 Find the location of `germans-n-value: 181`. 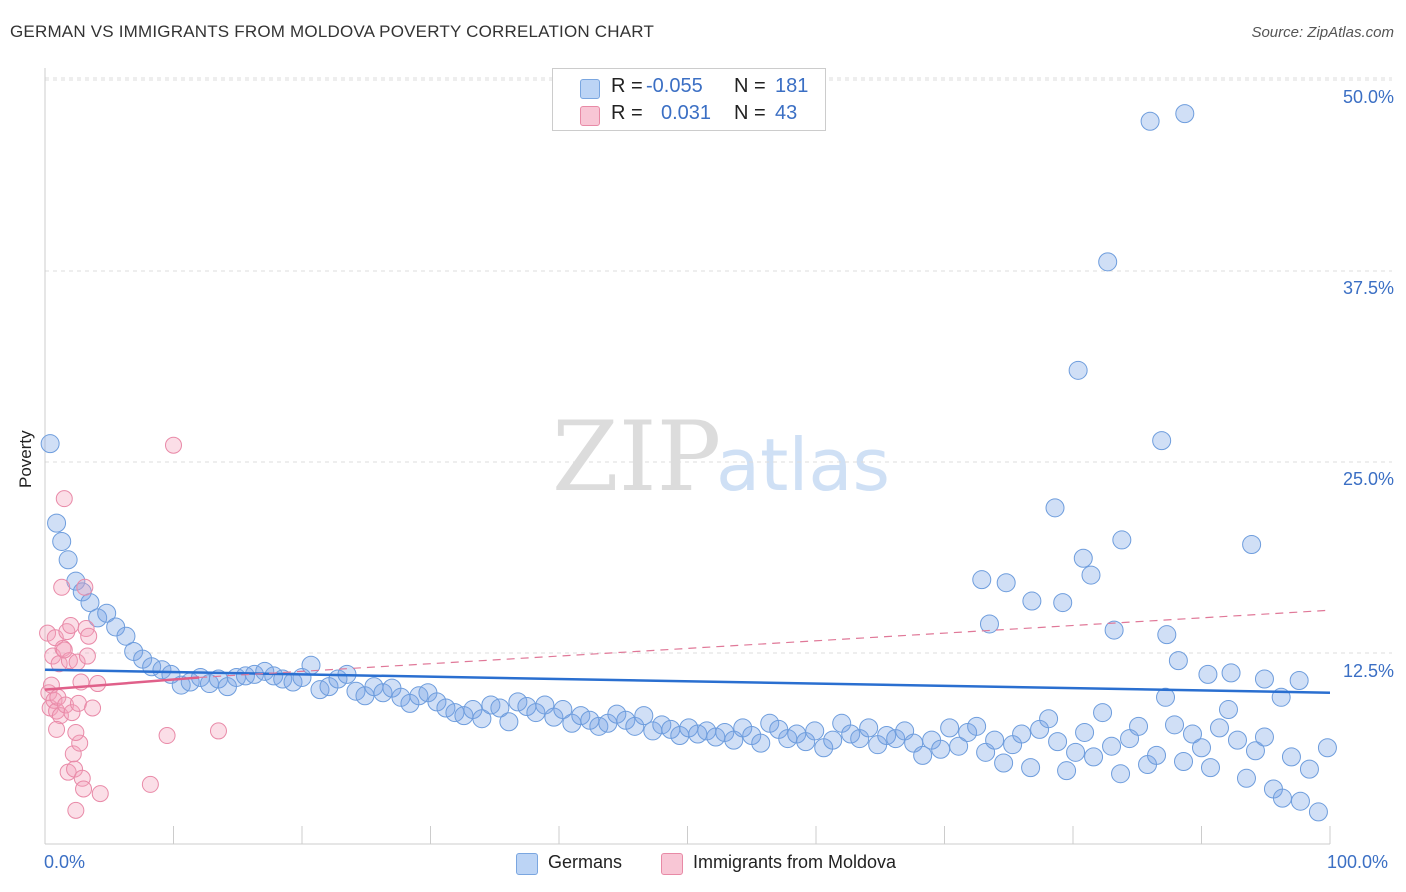

germans-n-value: 181 is located at coordinates (792, 86).